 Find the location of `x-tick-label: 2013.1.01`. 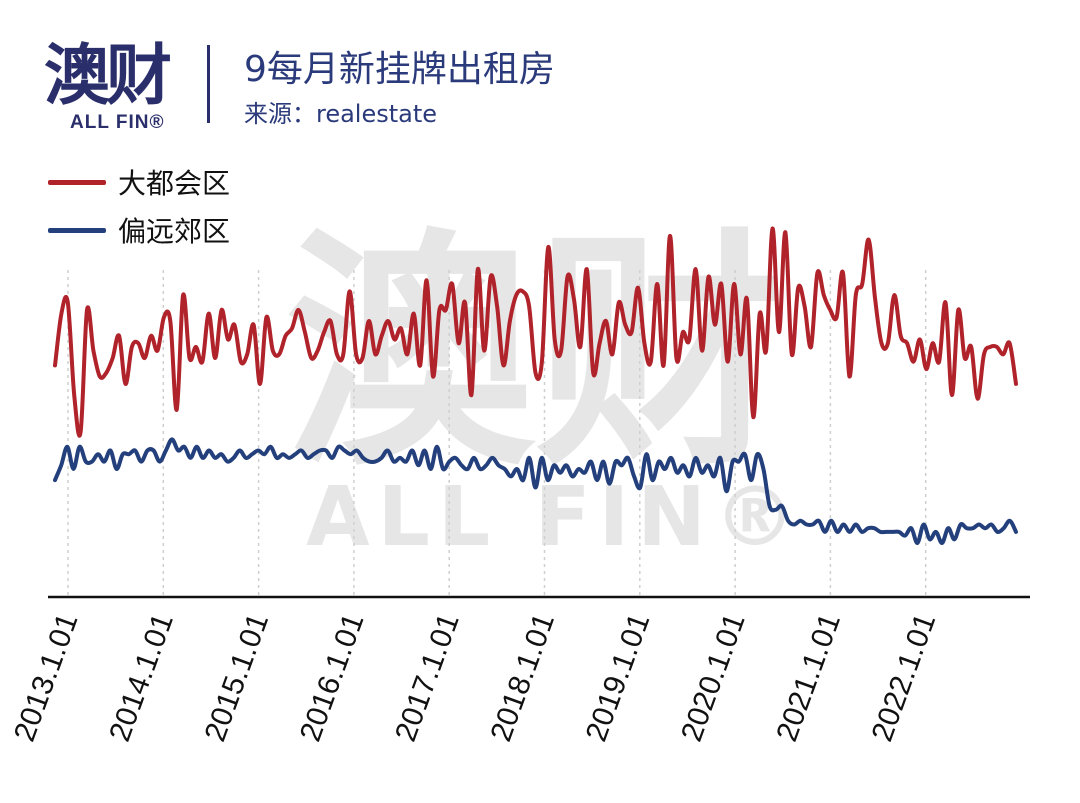

x-tick-label: 2013.1.01 is located at coordinates (46, 677).